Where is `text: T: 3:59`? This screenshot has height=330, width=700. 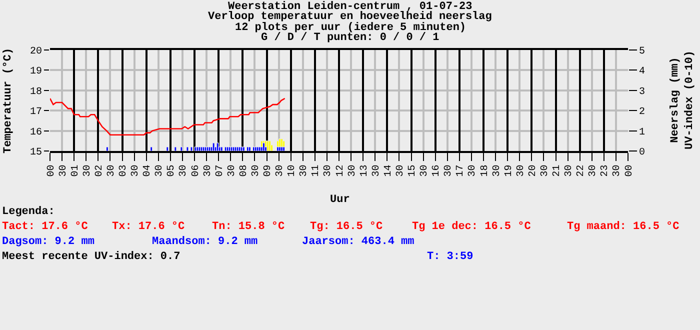 text: T: 3:59 is located at coordinates (450, 257).